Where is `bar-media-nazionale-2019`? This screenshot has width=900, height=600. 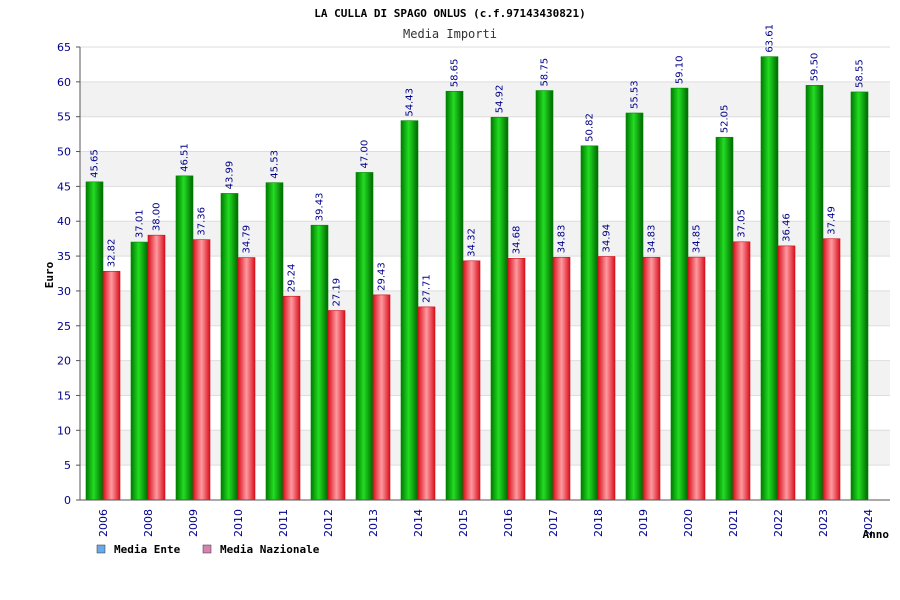 bar-media-nazionale-2019 is located at coordinates (651, 378).